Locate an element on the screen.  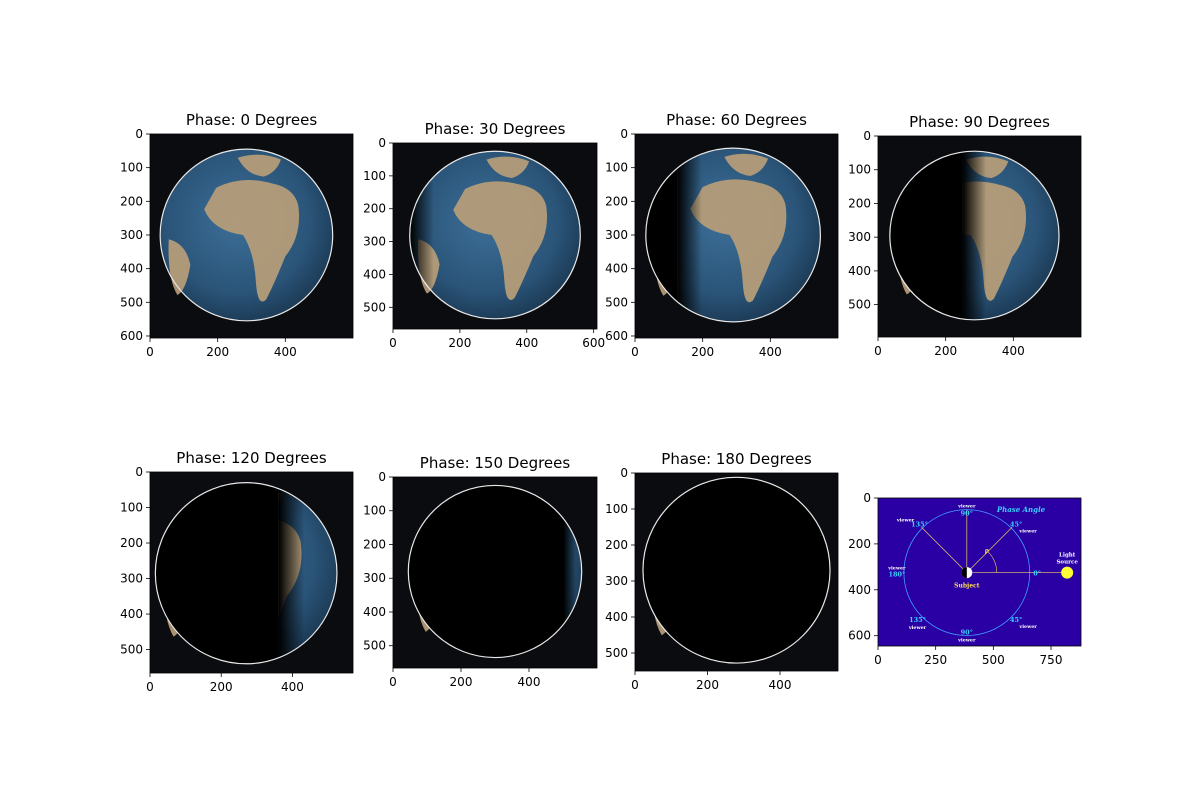
subplot-title: Phase: 60 Degrees is located at coordinates (736, 120).